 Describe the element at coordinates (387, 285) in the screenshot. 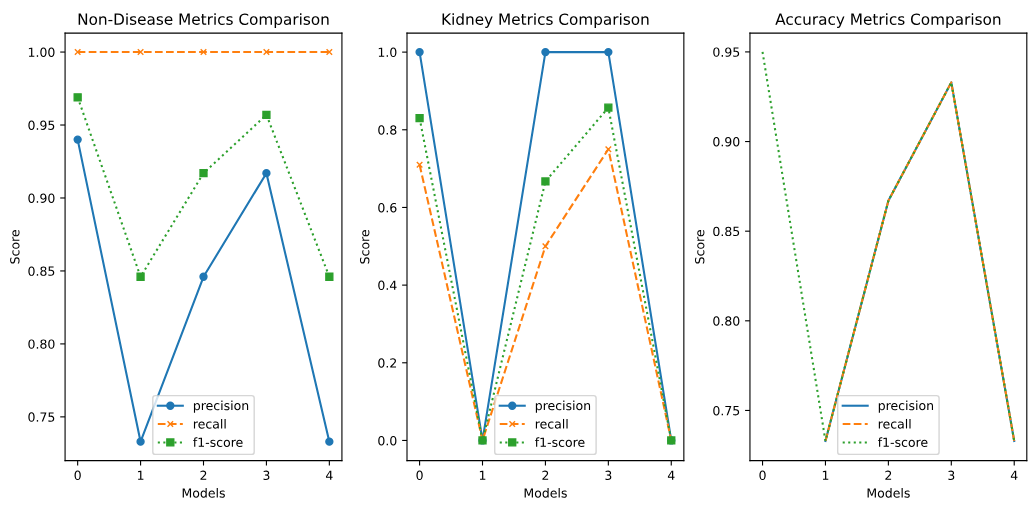

I see `y-tick-label: 0.4` at that location.